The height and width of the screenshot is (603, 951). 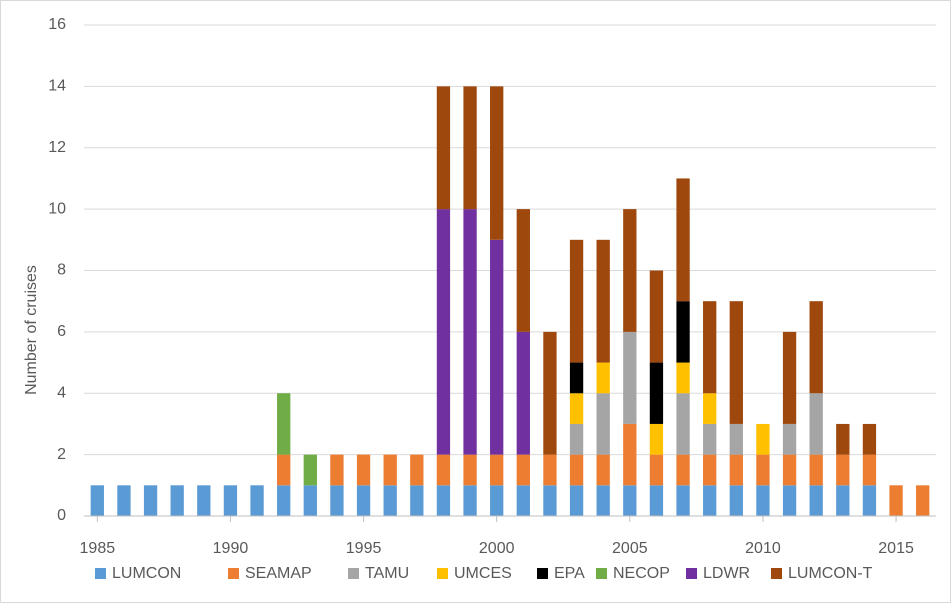 What do you see at coordinates (569, 573) in the screenshot?
I see `legend-label: EPA` at bounding box center [569, 573].